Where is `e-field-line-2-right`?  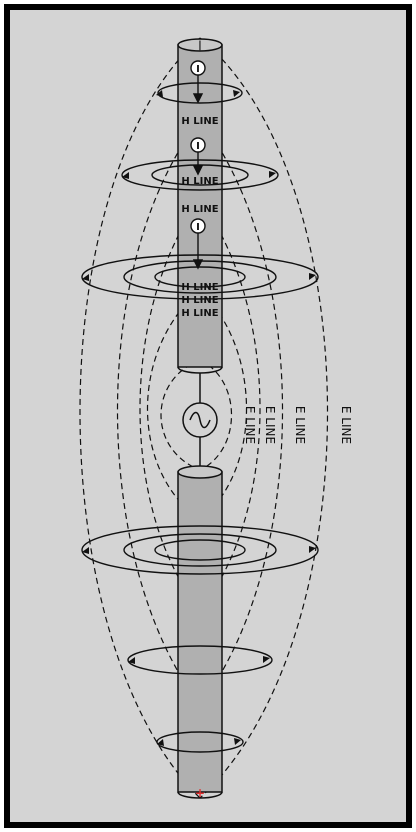 e-field-line-2-right is located at coordinates (230, 405).